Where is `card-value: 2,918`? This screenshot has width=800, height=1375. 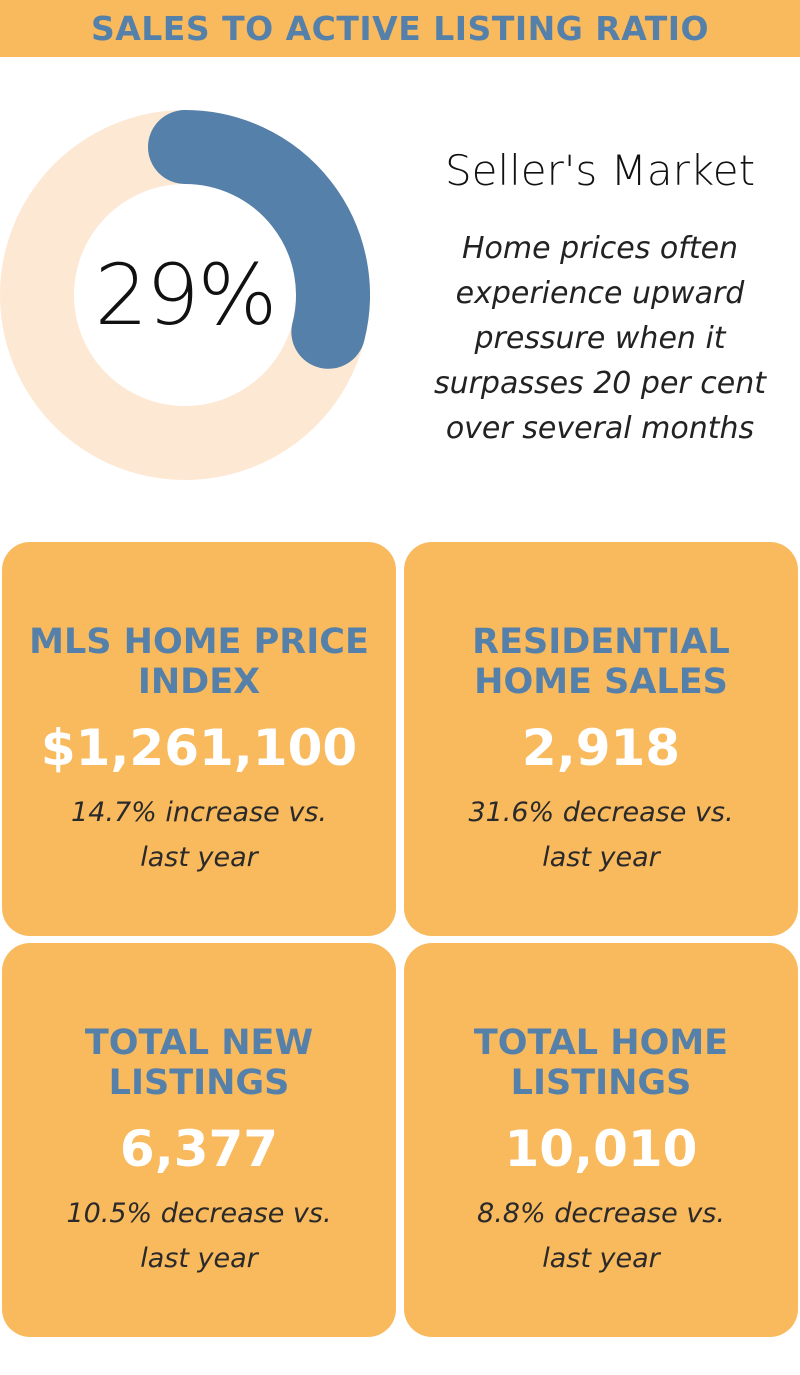
card-value: 2,918 is located at coordinates (601, 748).